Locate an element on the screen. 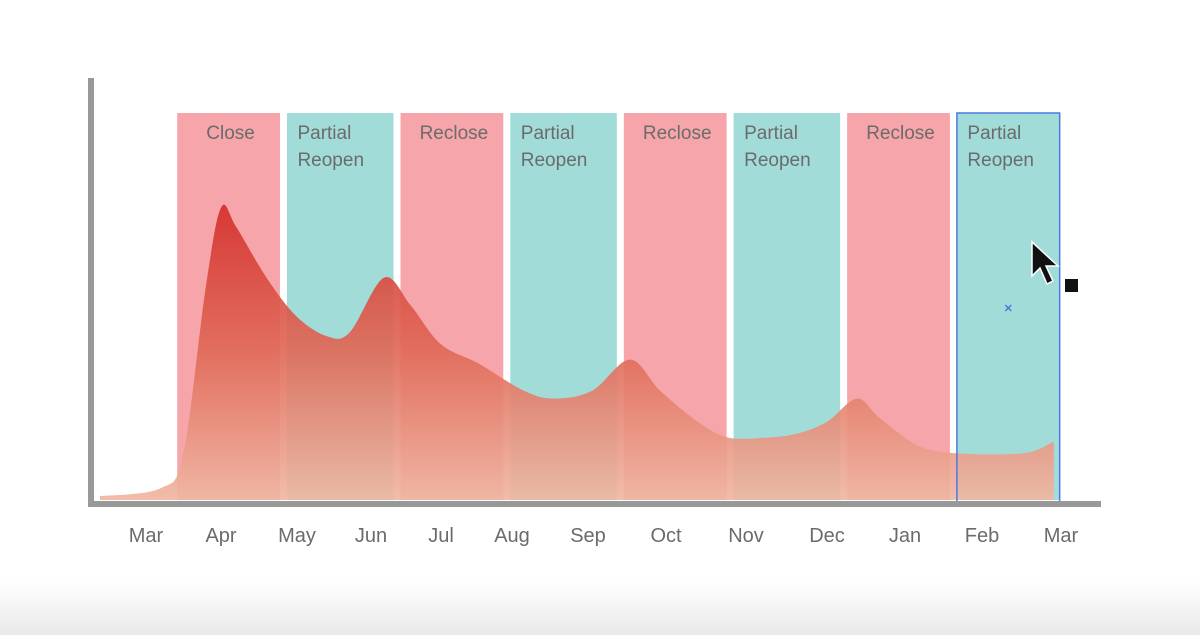  phase-label-3: Reclose is located at coordinates (454, 133).